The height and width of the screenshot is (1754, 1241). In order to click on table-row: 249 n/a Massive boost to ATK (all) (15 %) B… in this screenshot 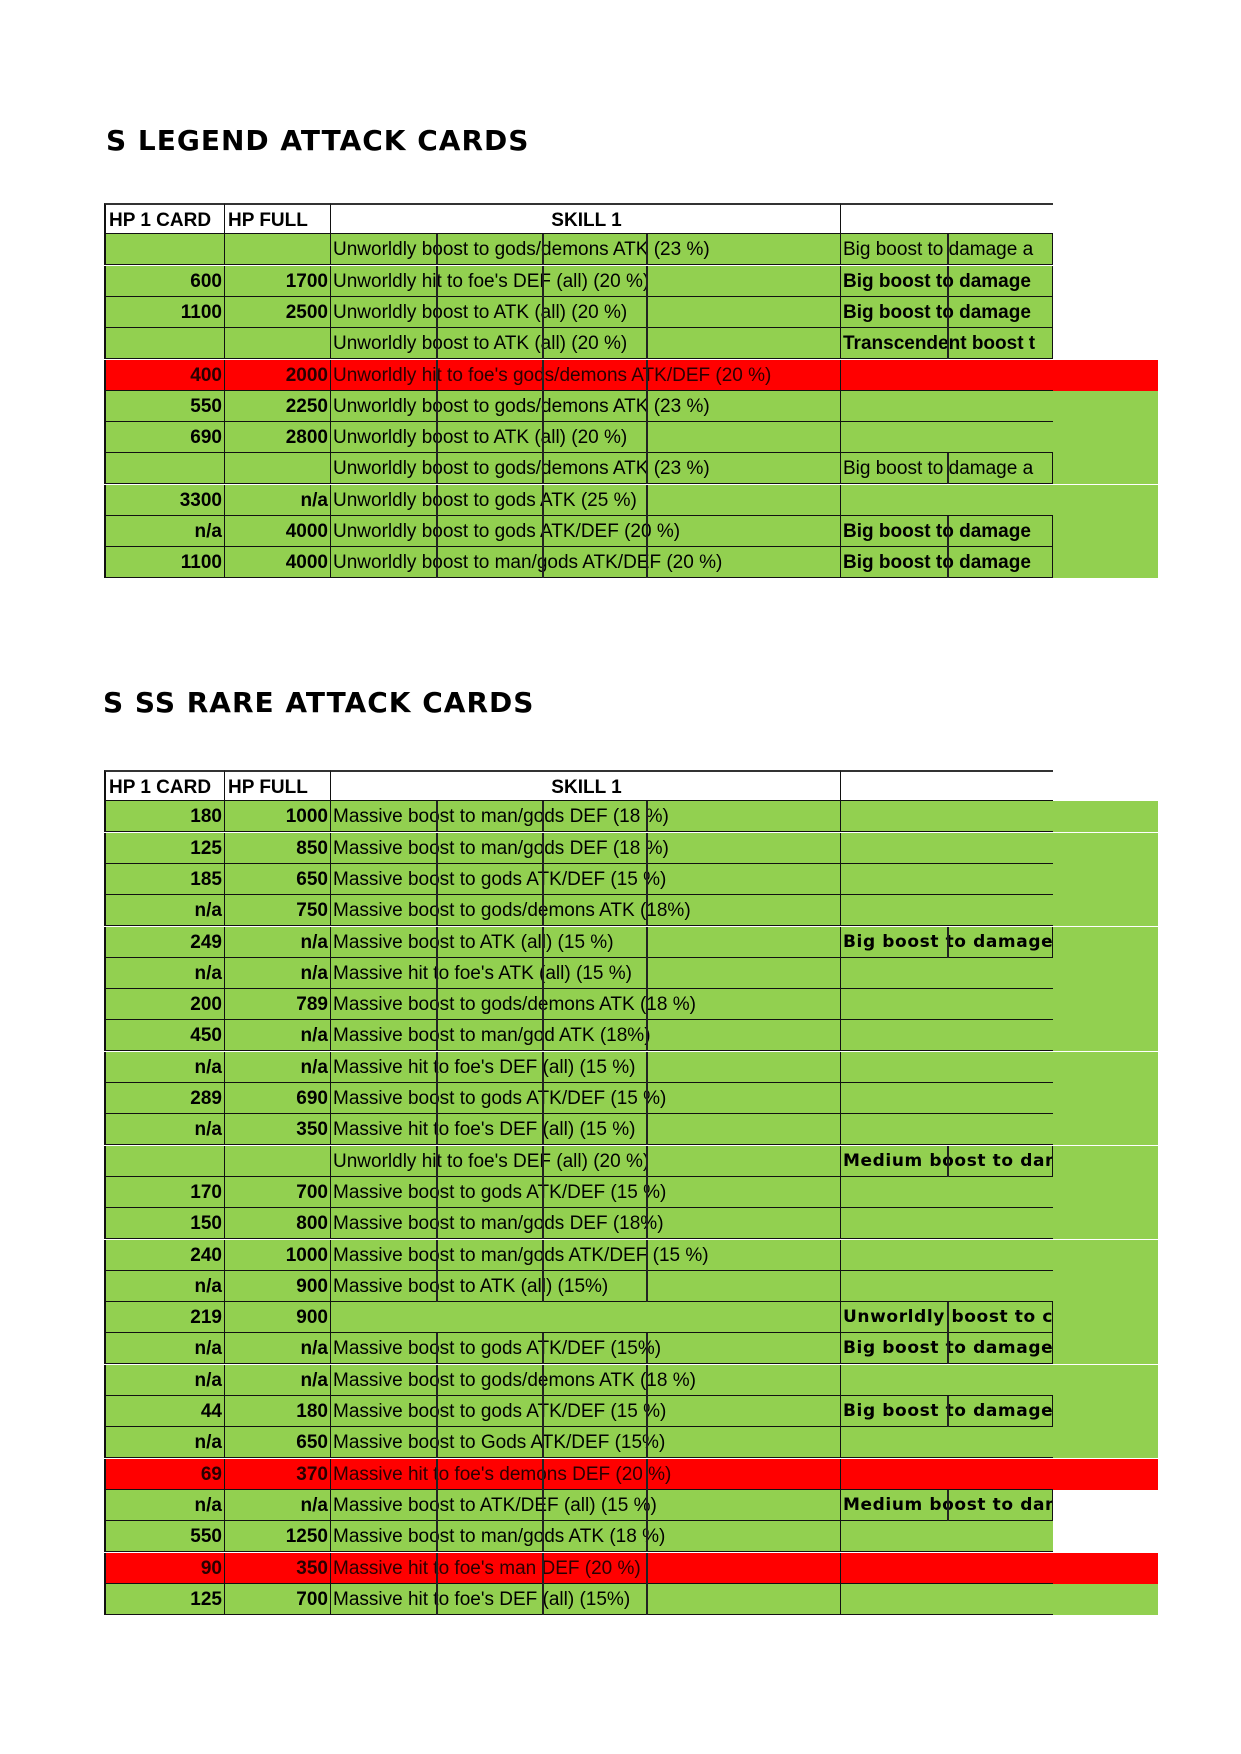, I will do `click(631, 942)`.